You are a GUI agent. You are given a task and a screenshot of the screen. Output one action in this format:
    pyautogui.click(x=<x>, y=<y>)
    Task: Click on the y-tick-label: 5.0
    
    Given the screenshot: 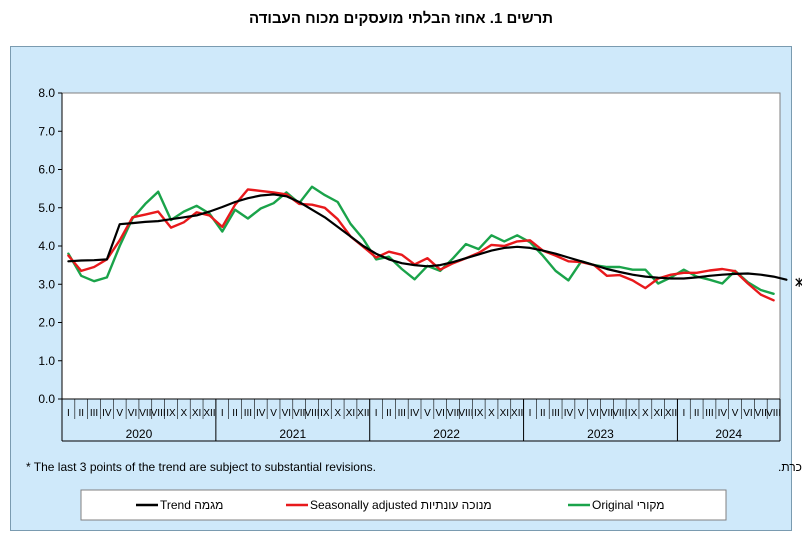 What is the action you would take?
    pyautogui.click(x=46, y=208)
    